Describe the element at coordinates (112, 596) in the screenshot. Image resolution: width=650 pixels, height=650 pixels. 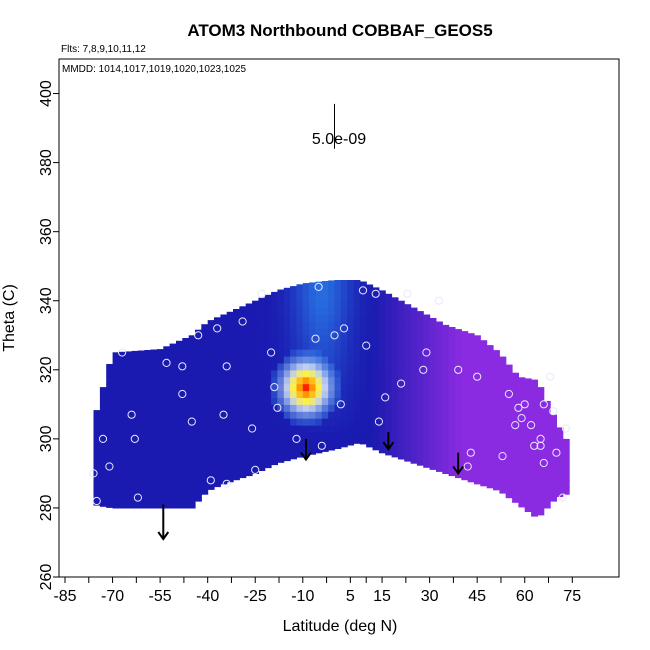
I see `x-tick-label: -70` at that location.